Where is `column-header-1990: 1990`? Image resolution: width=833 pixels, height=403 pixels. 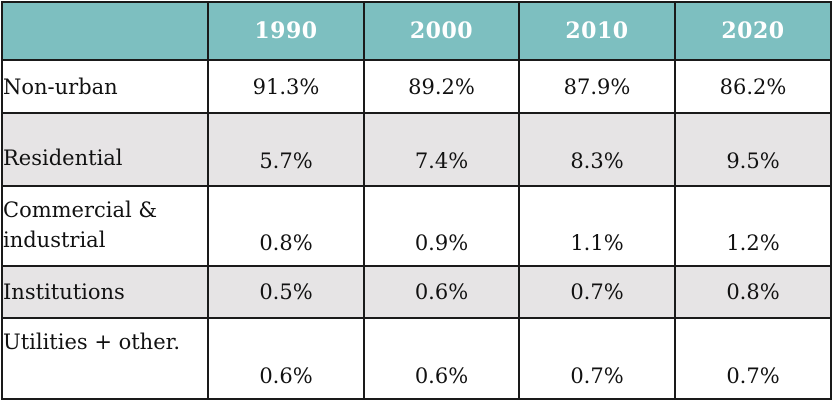
column-header-1990: 1990 is located at coordinates (286, 31).